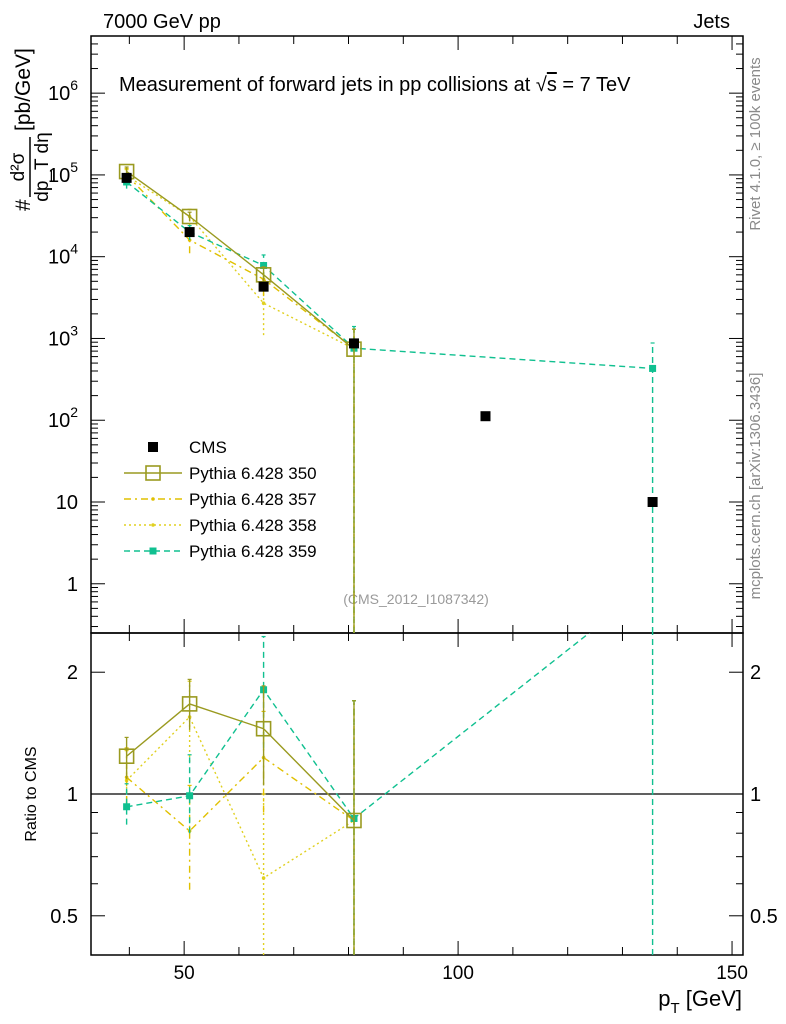  I want to click on y-tick-label-main: 10⁶, so click(63, 91).